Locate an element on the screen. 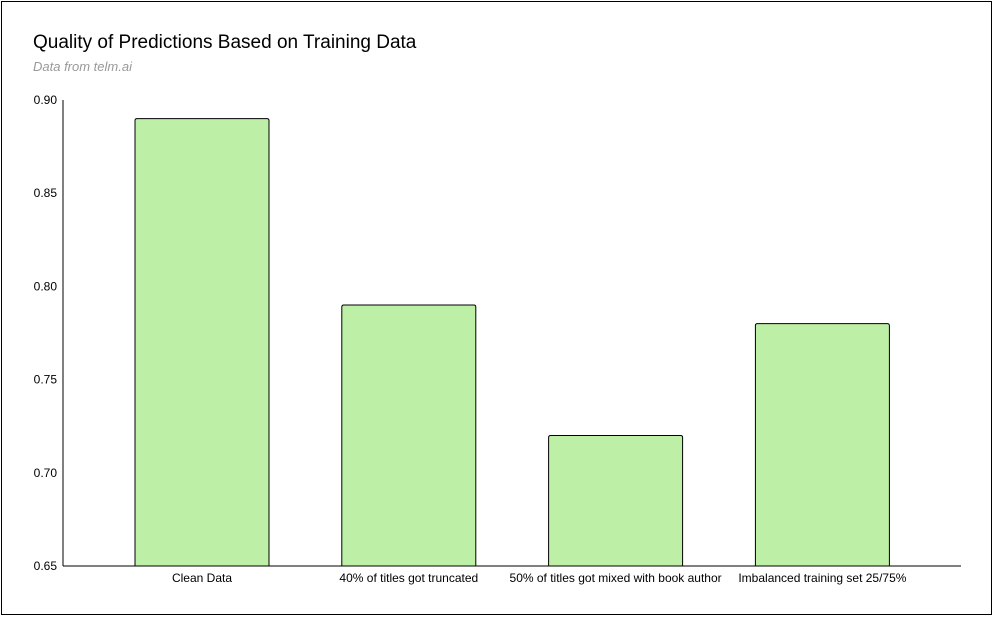 Image resolution: width=995 pixels, height=618 pixels. x-category-label: Imbalanced training set 25/75% is located at coordinates (822, 578).